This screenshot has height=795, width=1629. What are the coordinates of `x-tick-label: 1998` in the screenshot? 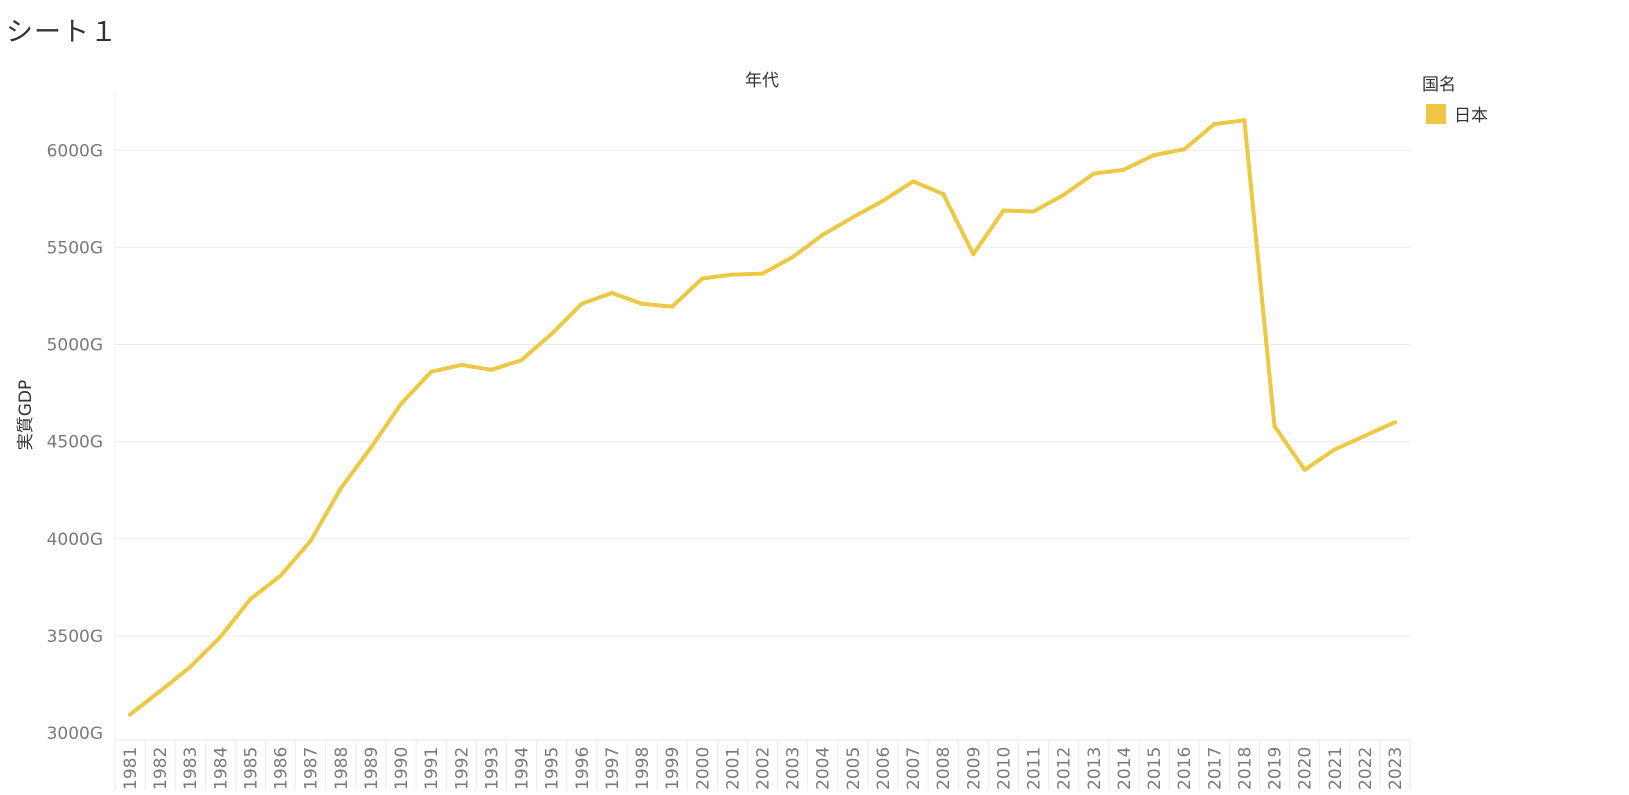 It's located at (643, 768).